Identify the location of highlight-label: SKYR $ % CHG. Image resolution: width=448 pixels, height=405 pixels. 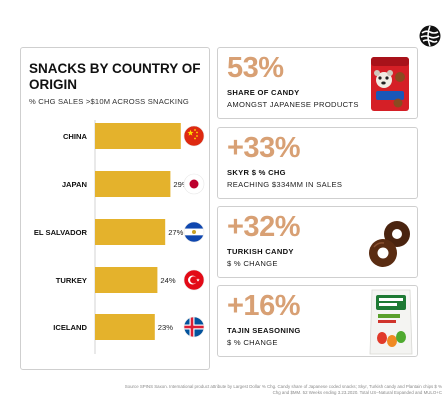
(256, 172).